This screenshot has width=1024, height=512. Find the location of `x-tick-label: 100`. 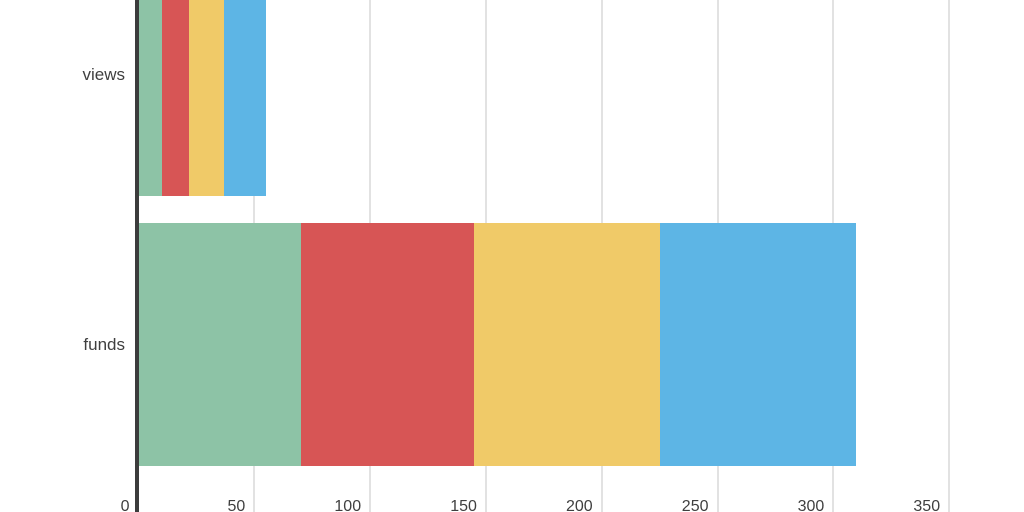

x-tick-label: 100 is located at coordinates (348, 505).